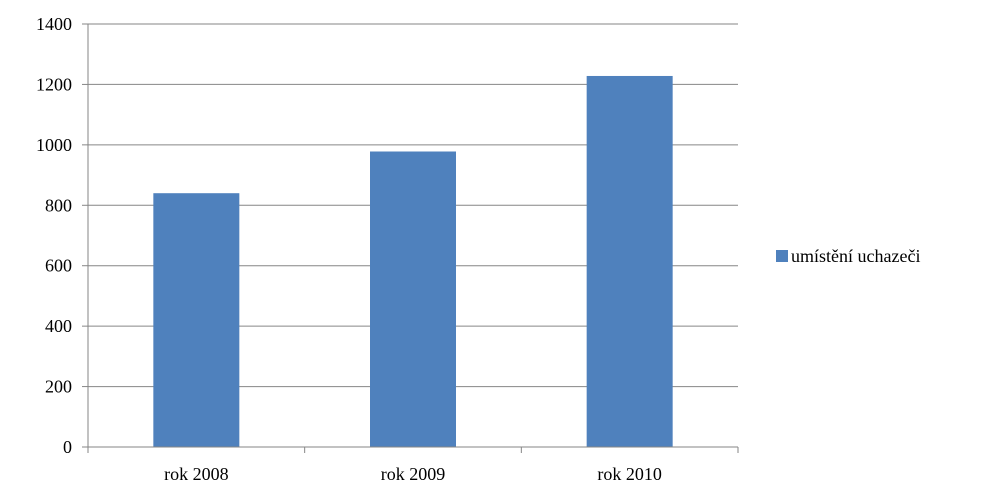  Describe the element at coordinates (413, 299) in the screenshot. I see `bar-rok-2009` at that location.